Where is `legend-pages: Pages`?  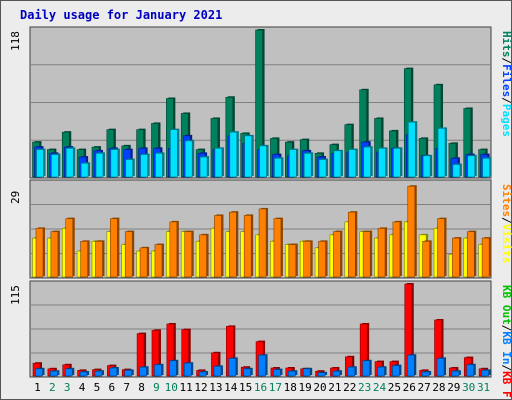
legend-pages: Pages is located at coordinates (506, 120).